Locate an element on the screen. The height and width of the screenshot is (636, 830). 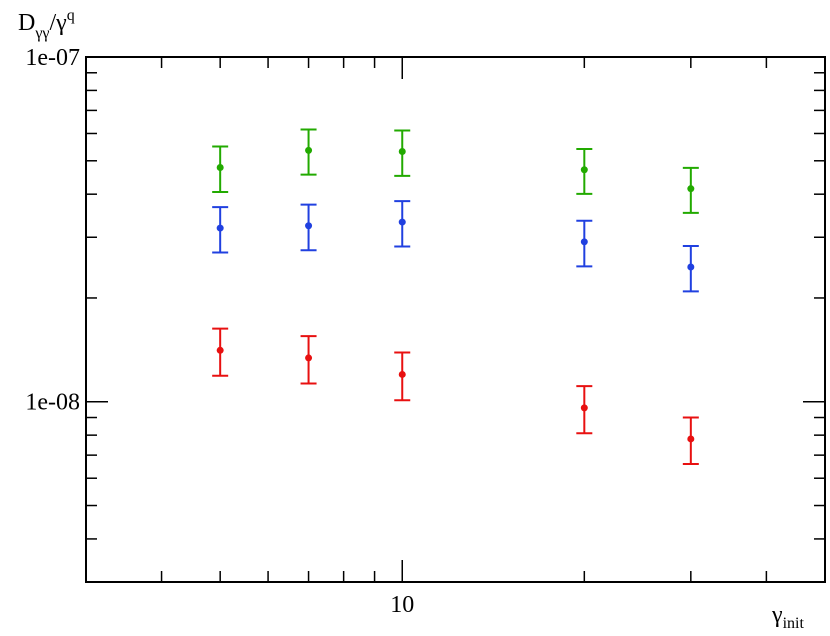
y-axis-label: Dγγ/γq is located at coordinates (46, 24).